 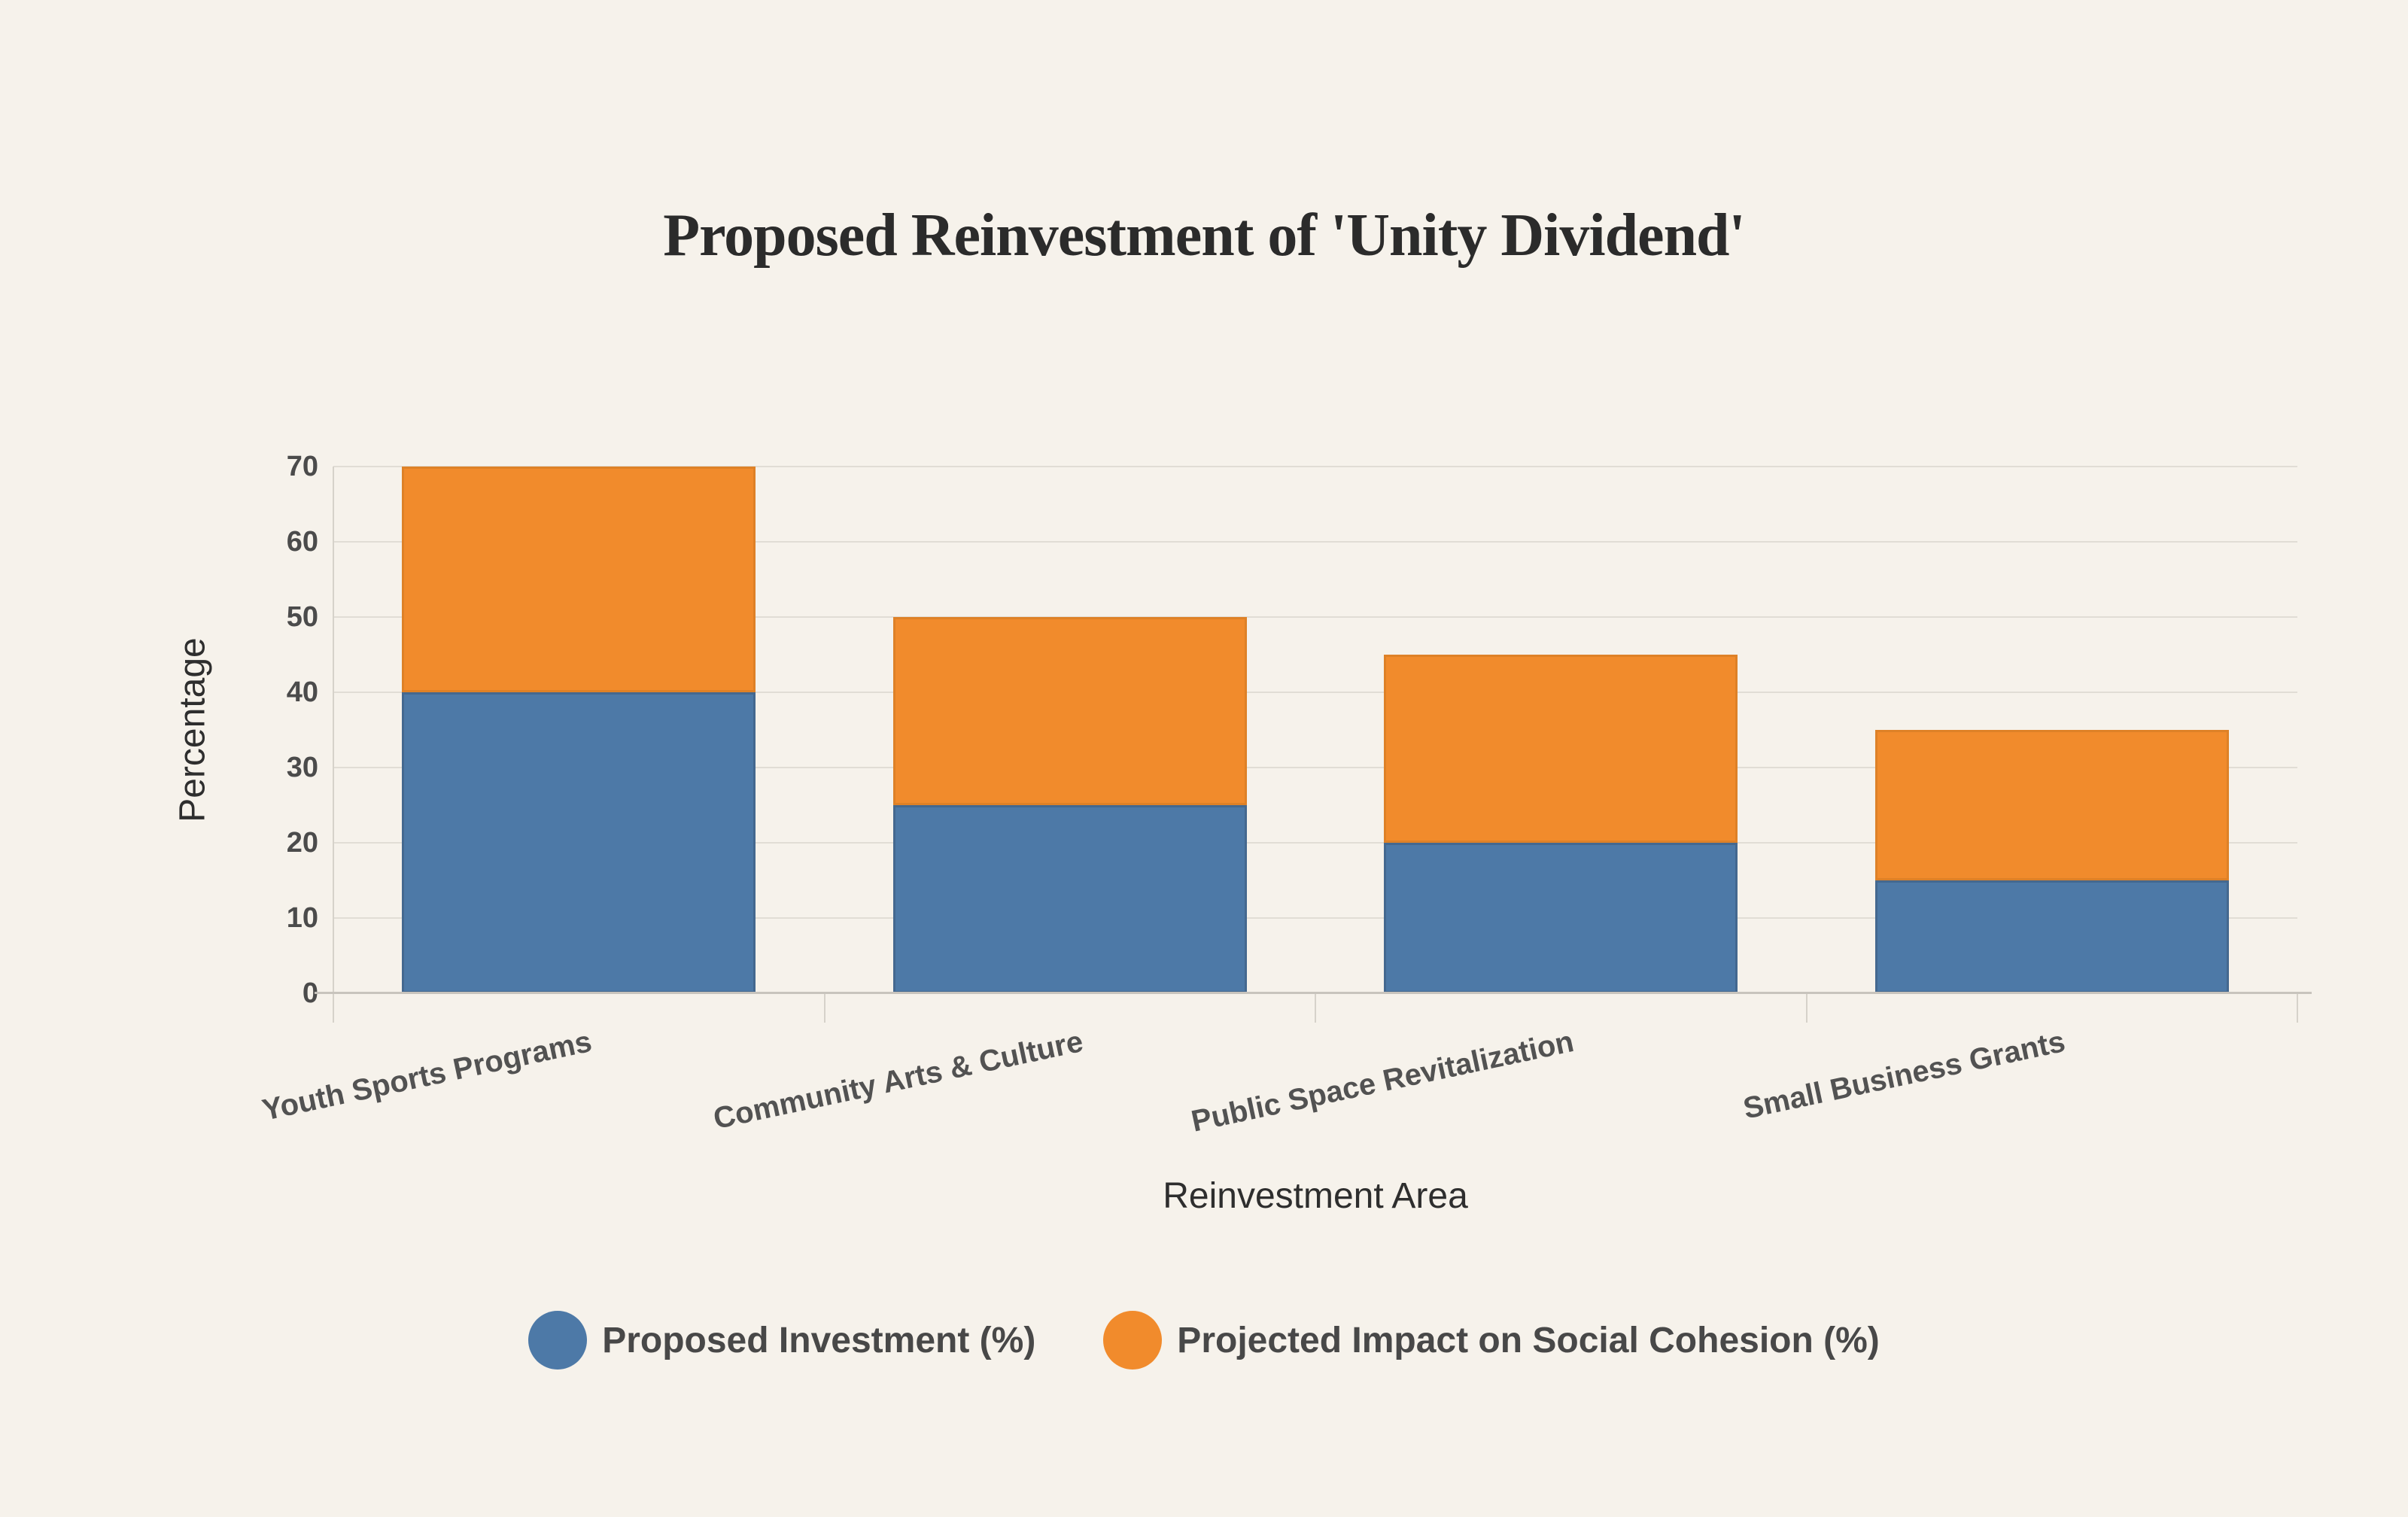 I want to click on legend-circle-icon-projected-impact-on-social-cohesion, so click(x=1133, y=1340).